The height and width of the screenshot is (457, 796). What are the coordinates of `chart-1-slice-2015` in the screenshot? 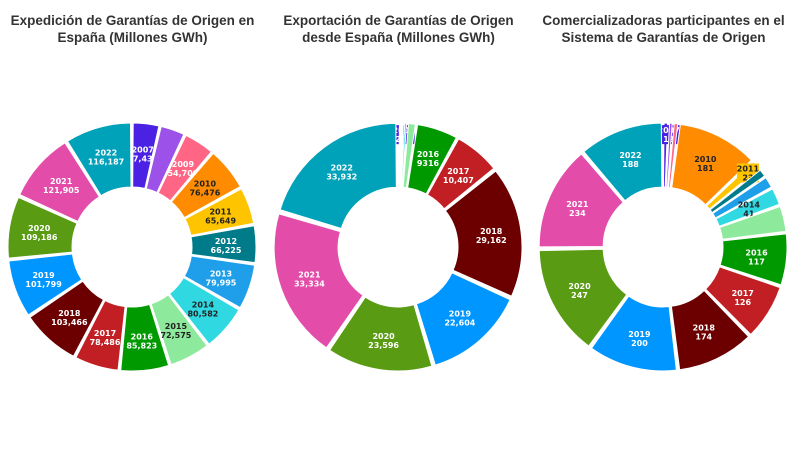 It's located at (179, 330).